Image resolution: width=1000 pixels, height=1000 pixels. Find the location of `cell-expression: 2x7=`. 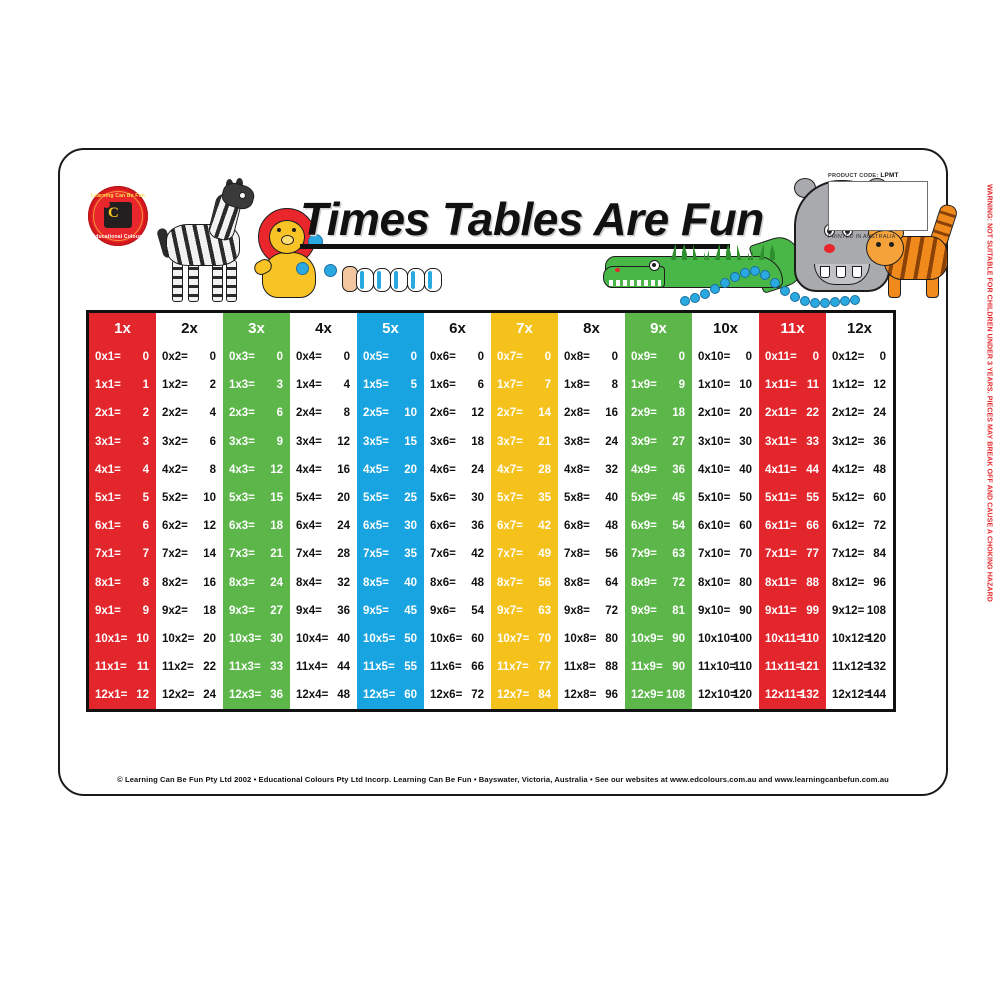

cell-expression: 2x7= is located at coordinates (510, 413).